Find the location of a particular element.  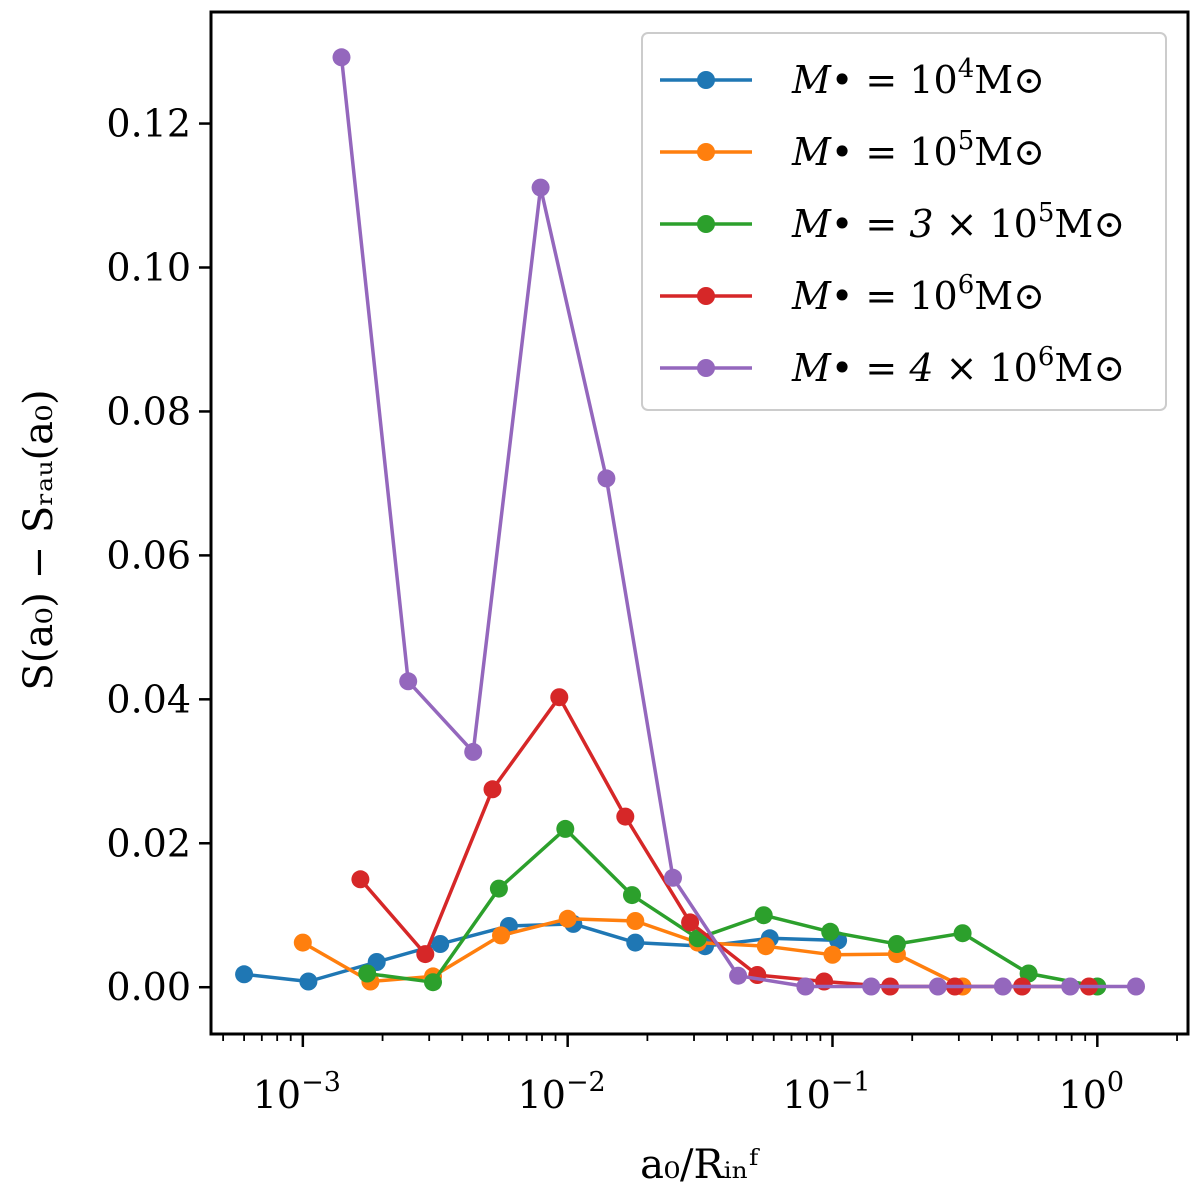

y-tick-label: 0.02 is located at coordinates (148, 843).